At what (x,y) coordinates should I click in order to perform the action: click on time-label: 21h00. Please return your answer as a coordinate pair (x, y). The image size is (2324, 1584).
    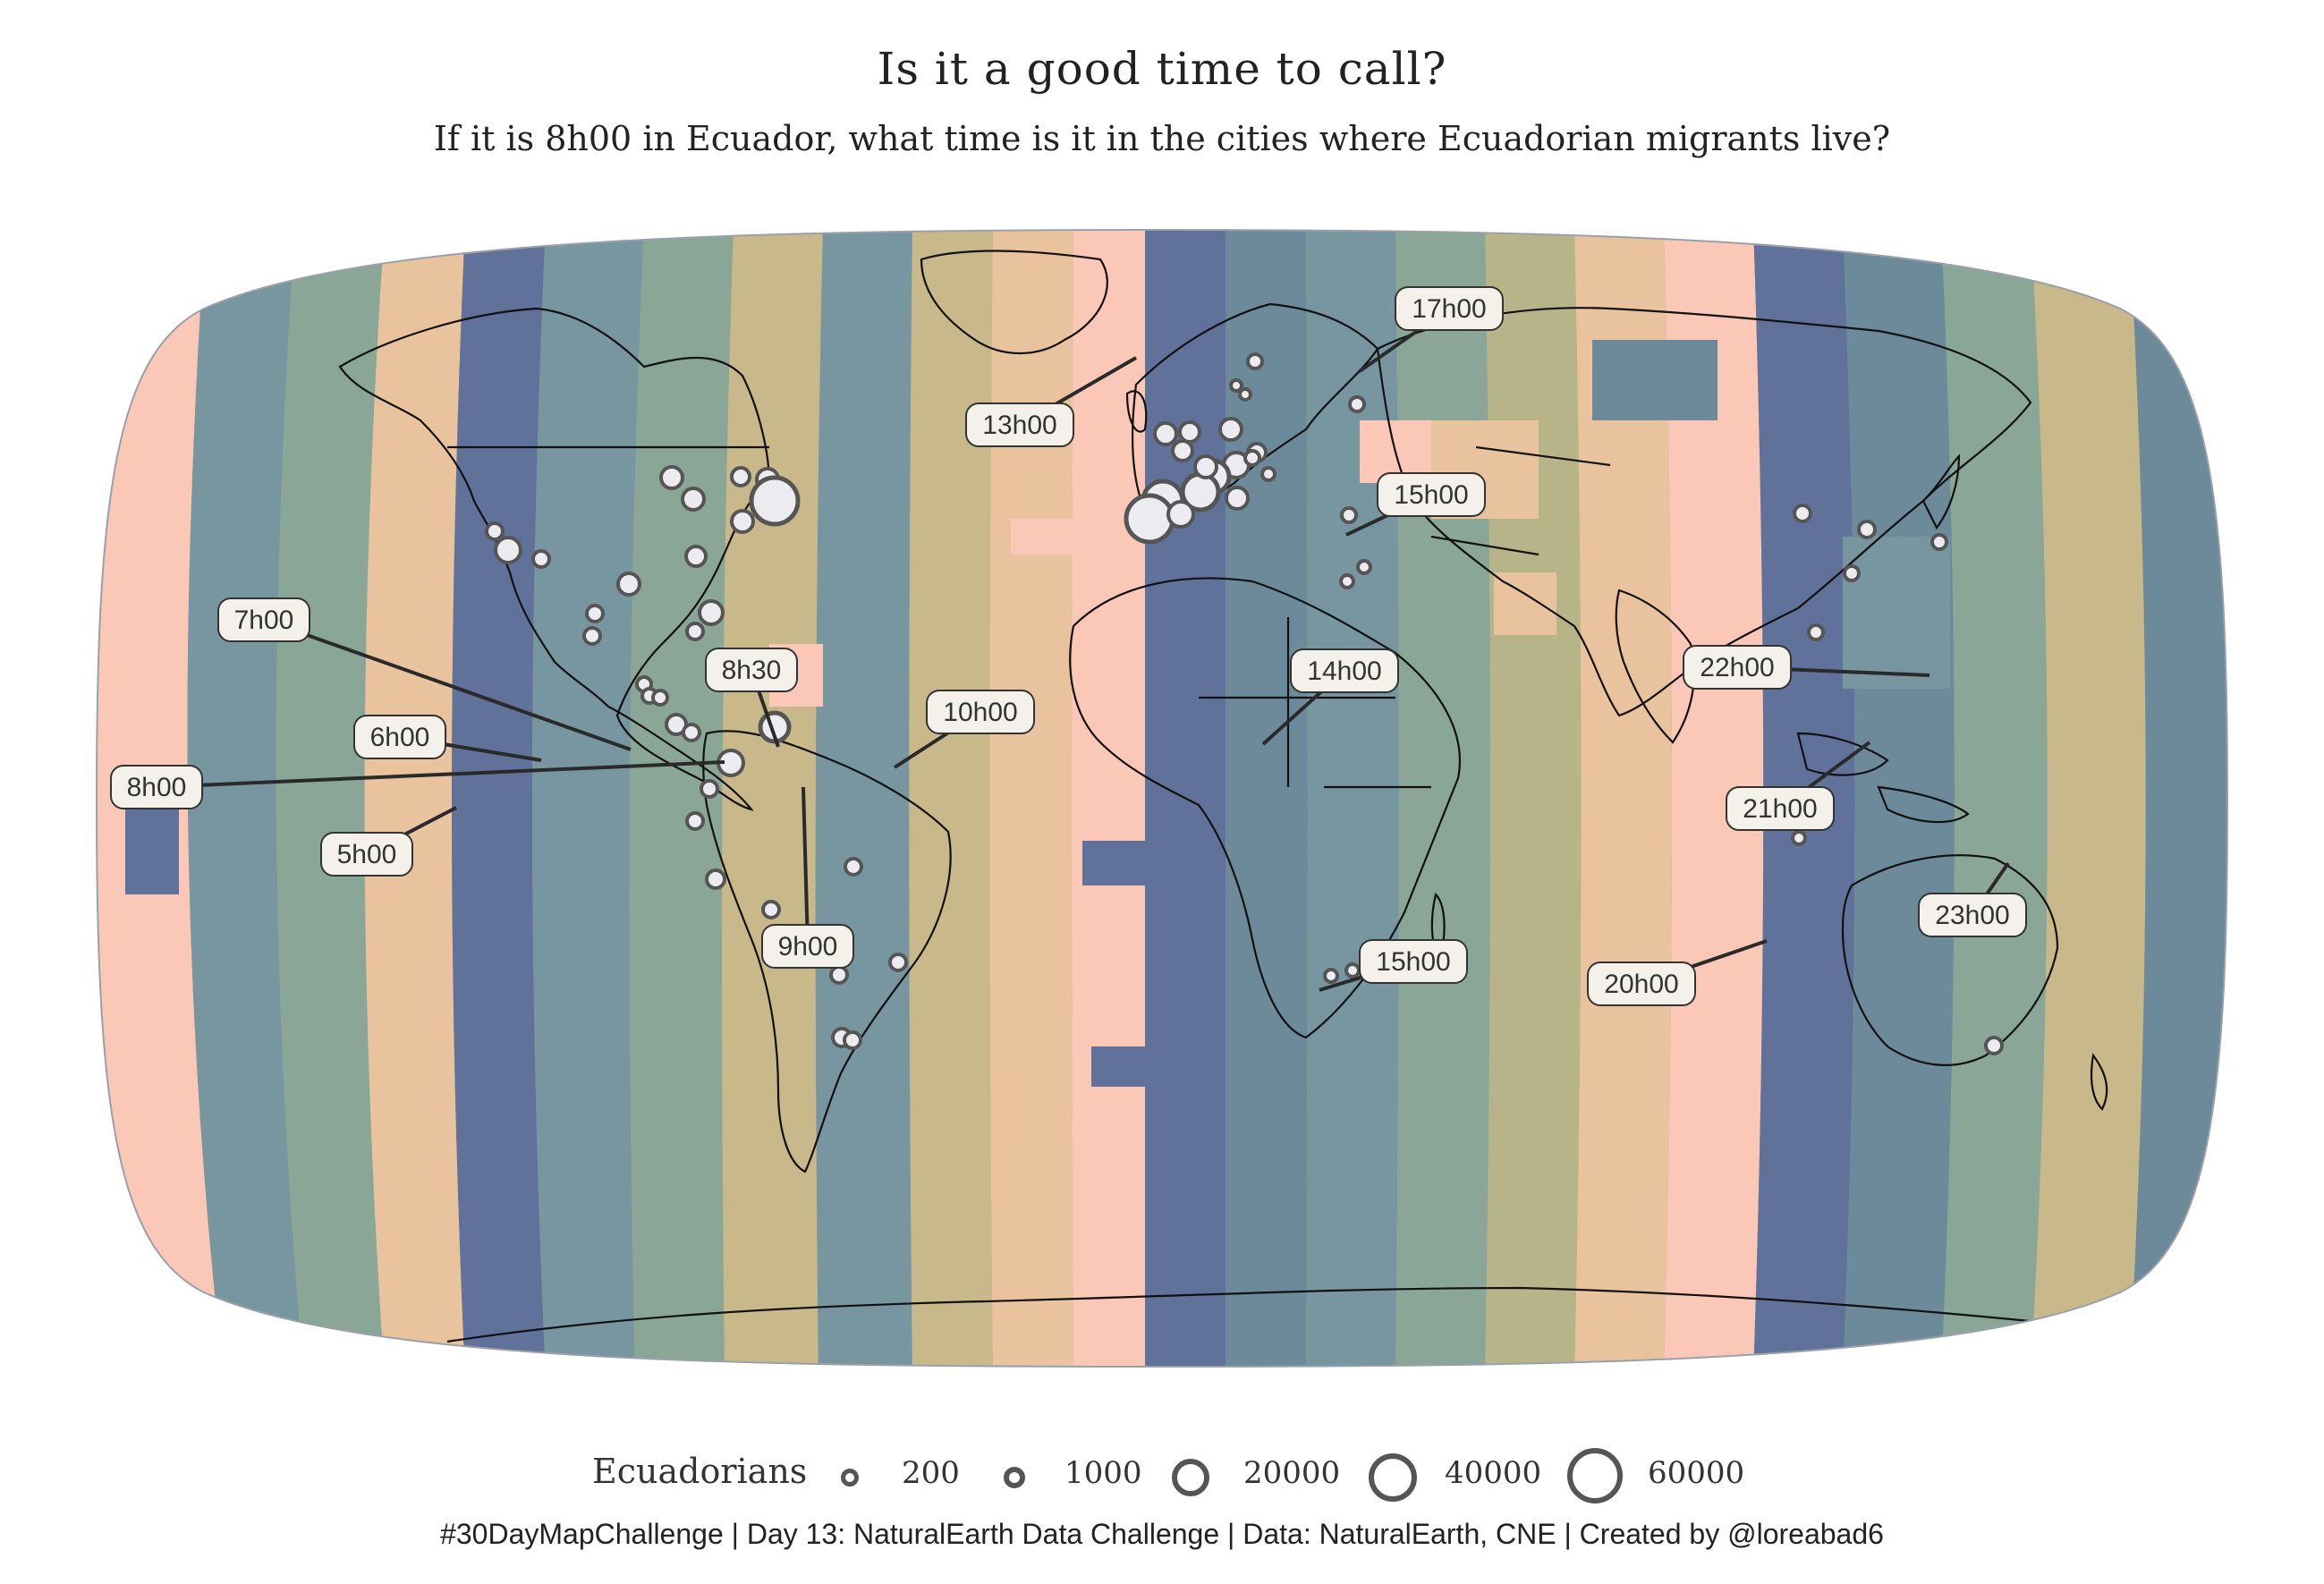
    Looking at the image, I should click on (1780, 809).